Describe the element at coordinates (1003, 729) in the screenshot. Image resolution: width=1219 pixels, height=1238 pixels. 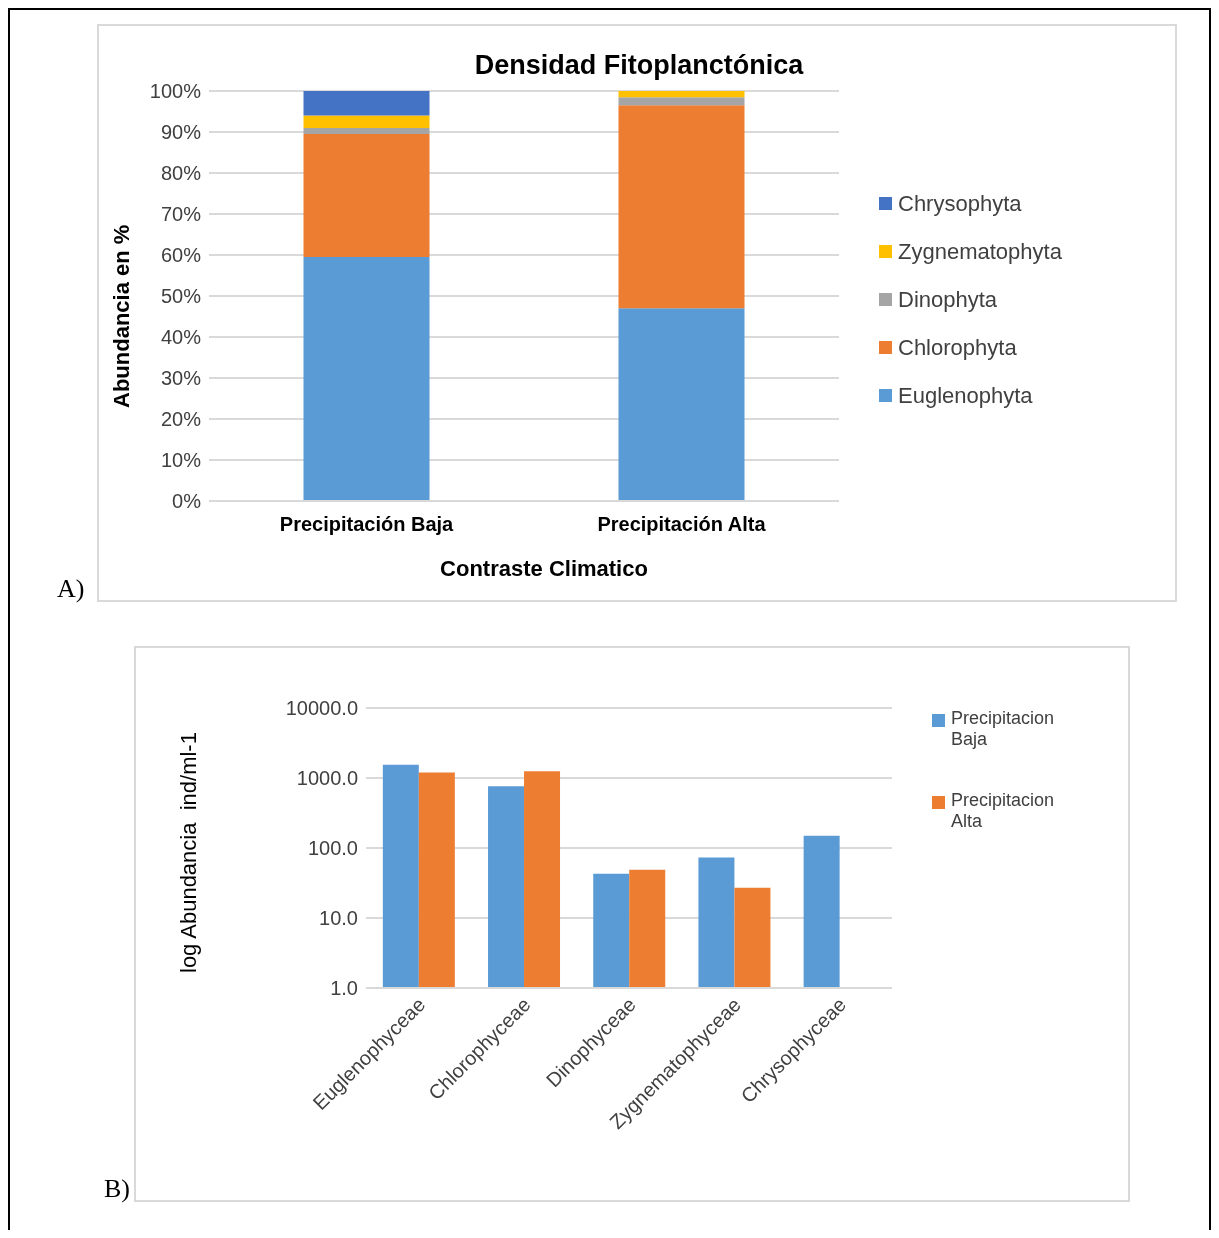
I see `legend-label: Precipitacion Baja` at that location.